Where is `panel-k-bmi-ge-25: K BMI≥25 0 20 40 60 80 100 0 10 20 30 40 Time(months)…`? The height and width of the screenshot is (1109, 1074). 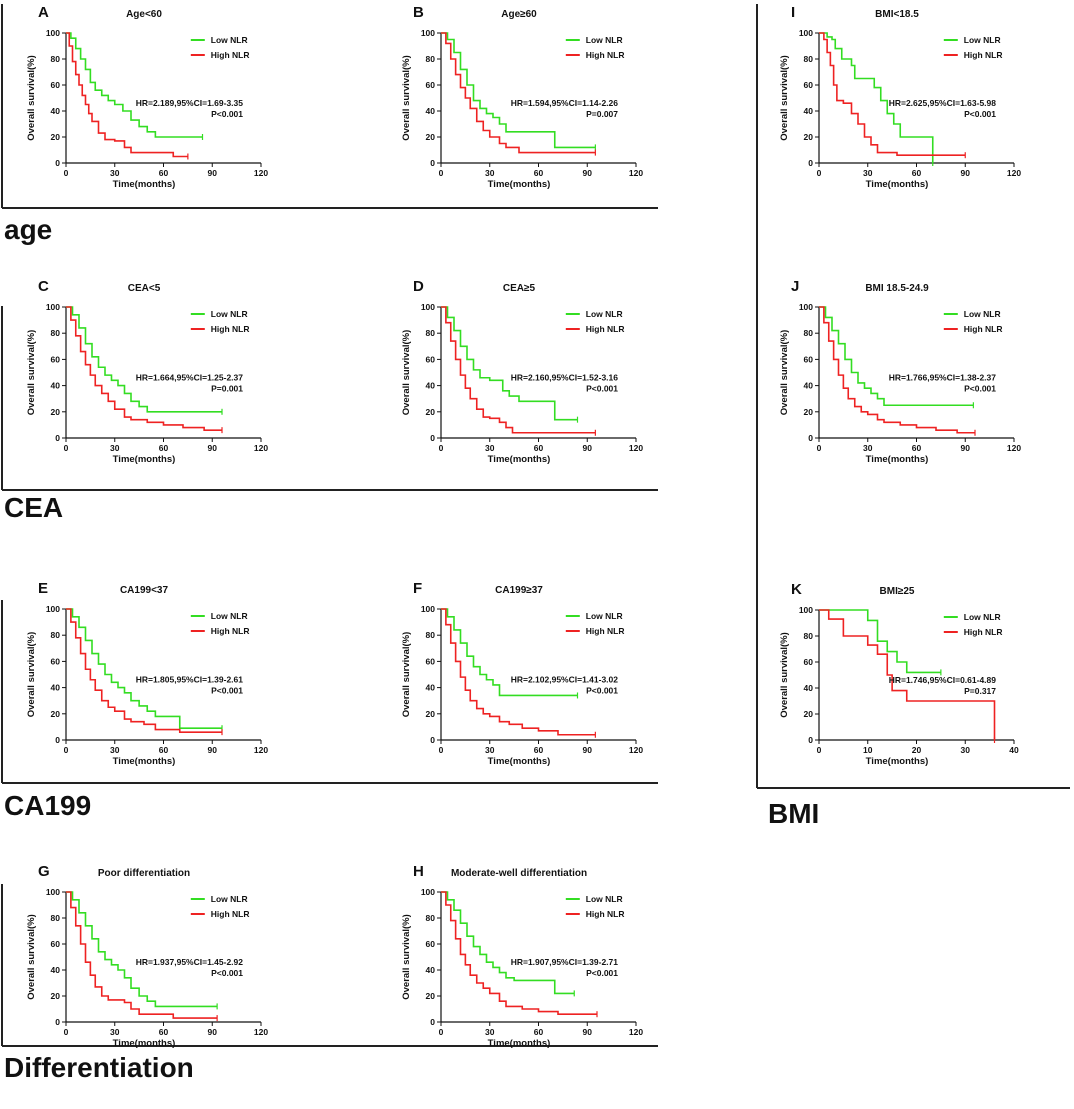 panel-k-bmi-ge-25: K BMI≥25 0 20 40 60 80 100 0 10 20 30 40 Time(months)… is located at coordinates (899, 674).